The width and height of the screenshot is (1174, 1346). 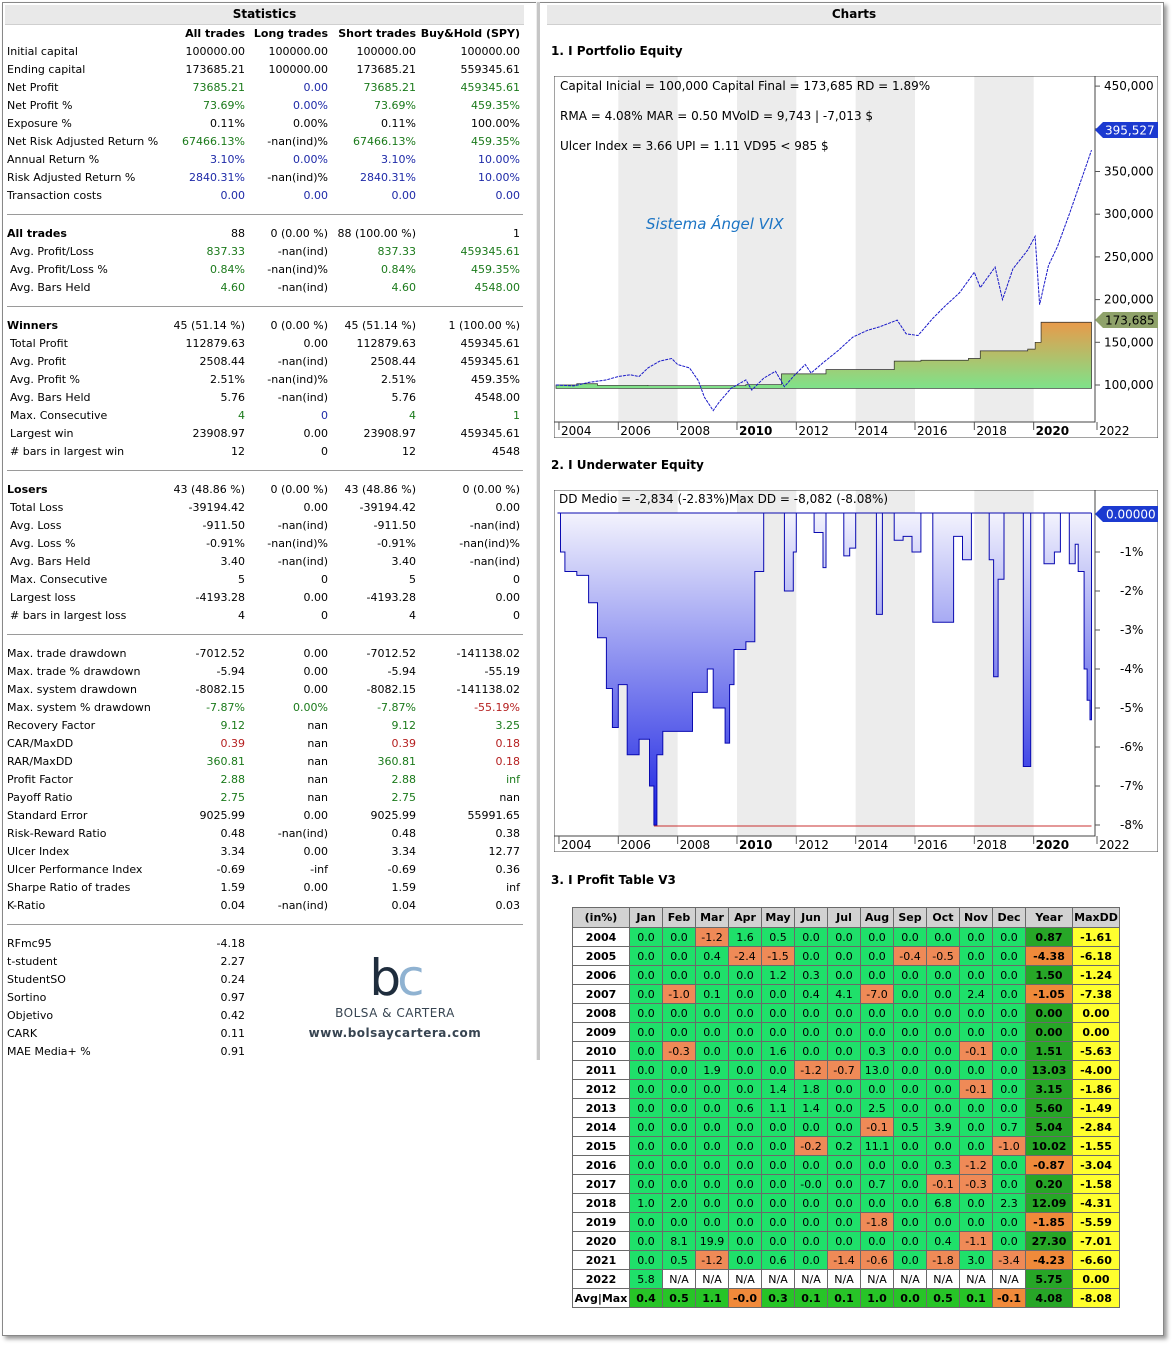 What do you see at coordinates (265, 616) in the screenshot?
I see `stat-row: # bars in largest loss 4 0 4 0` at bounding box center [265, 616].